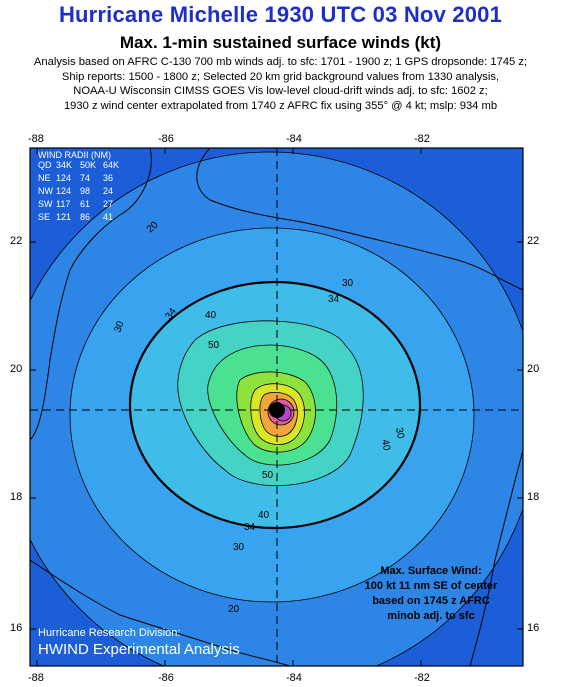 The height and width of the screenshot is (687, 561). I want to click on svg-text: 64K, so click(111, 165).